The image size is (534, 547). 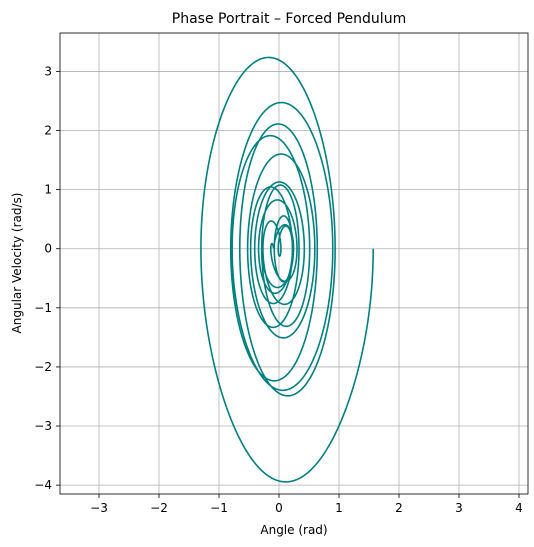 What do you see at coordinates (43, 426) in the screenshot?
I see `y-tick-label: −3` at bounding box center [43, 426].